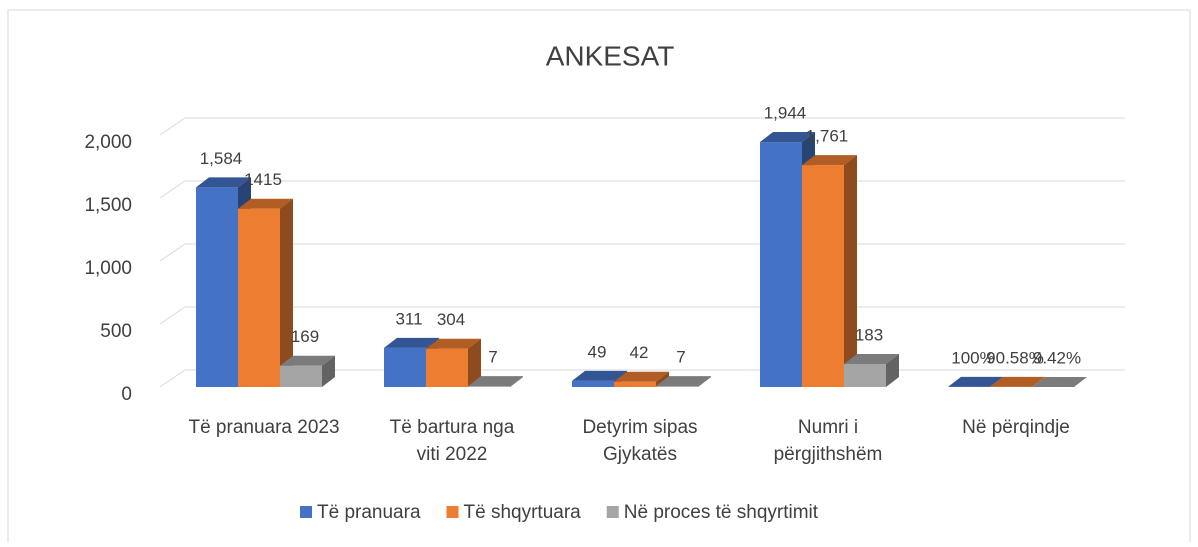 The width and height of the screenshot is (1198, 547). I want to click on data-label: 1,584, so click(221, 158).